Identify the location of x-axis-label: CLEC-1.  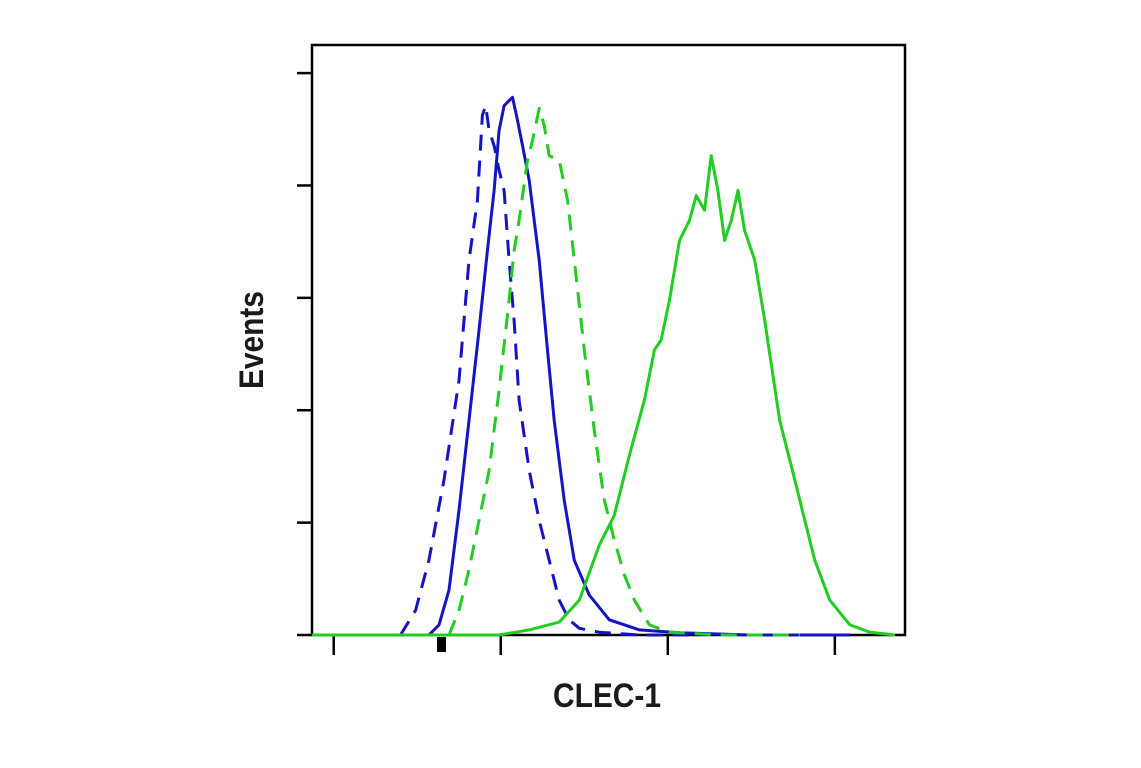
(607, 695).